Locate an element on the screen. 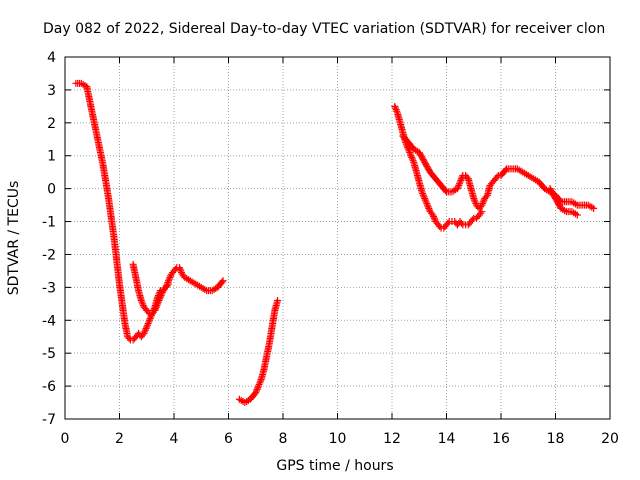 This screenshot has height=480, width=640. x-tick-label: 0 is located at coordinates (65, 439).